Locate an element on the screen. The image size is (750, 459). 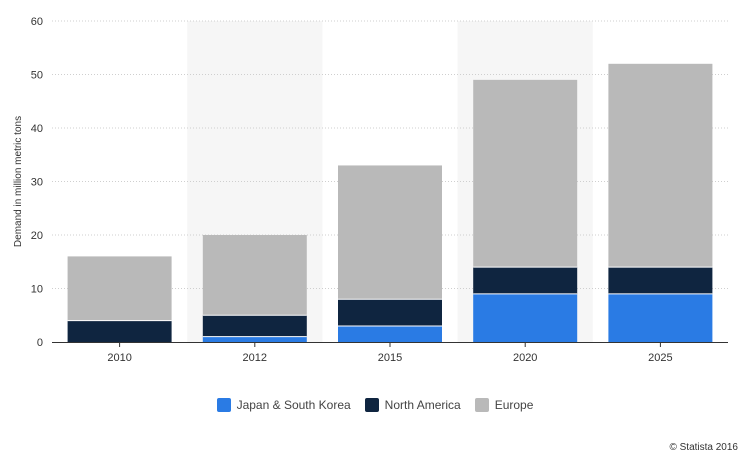
legend-item-europe: Europe is located at coordinates (504, 405).